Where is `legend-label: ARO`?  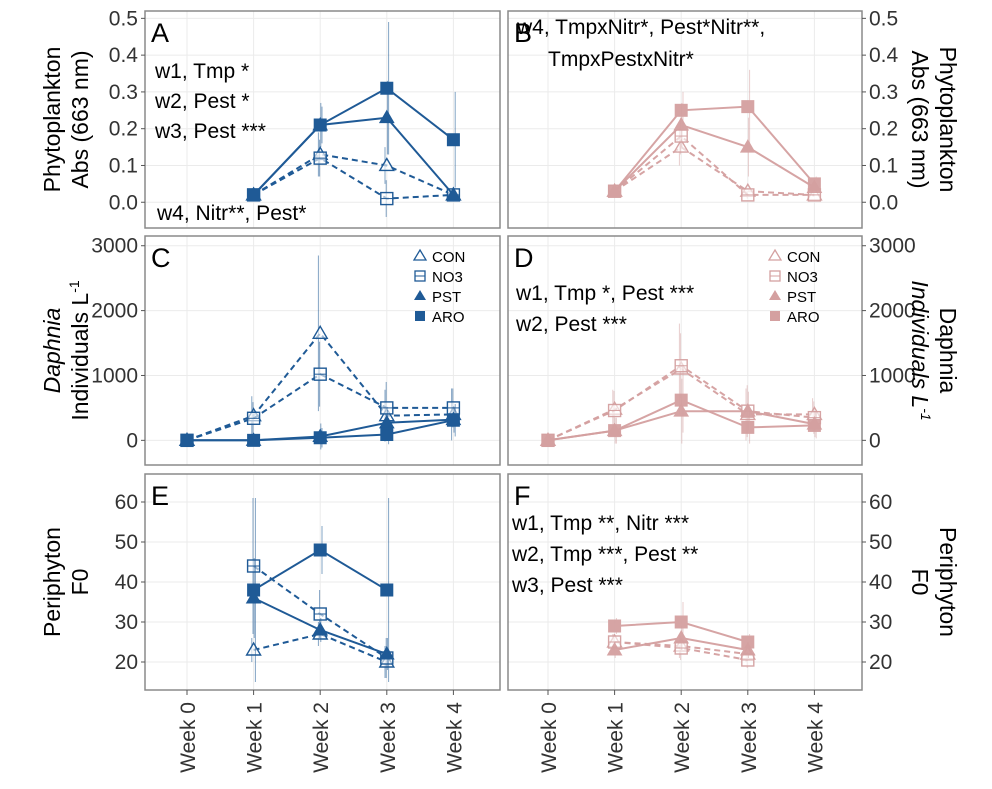 legend-label: ARO is located at coordinates (448, 317).